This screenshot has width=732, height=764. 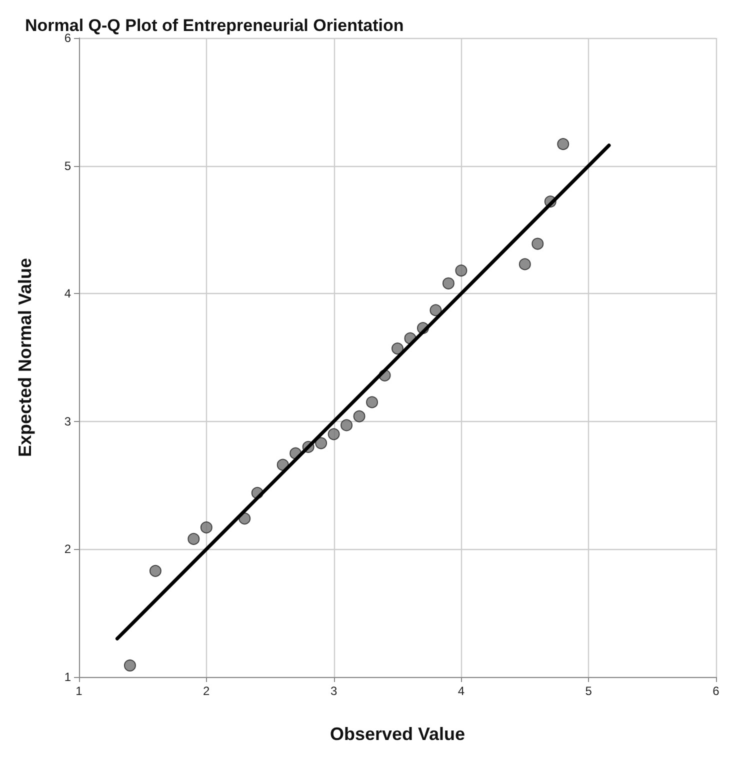 What do you see at coordinates (68, 677) in the screenshot?
I see `y-tick-label: 1` at bounding box center [68, 677].